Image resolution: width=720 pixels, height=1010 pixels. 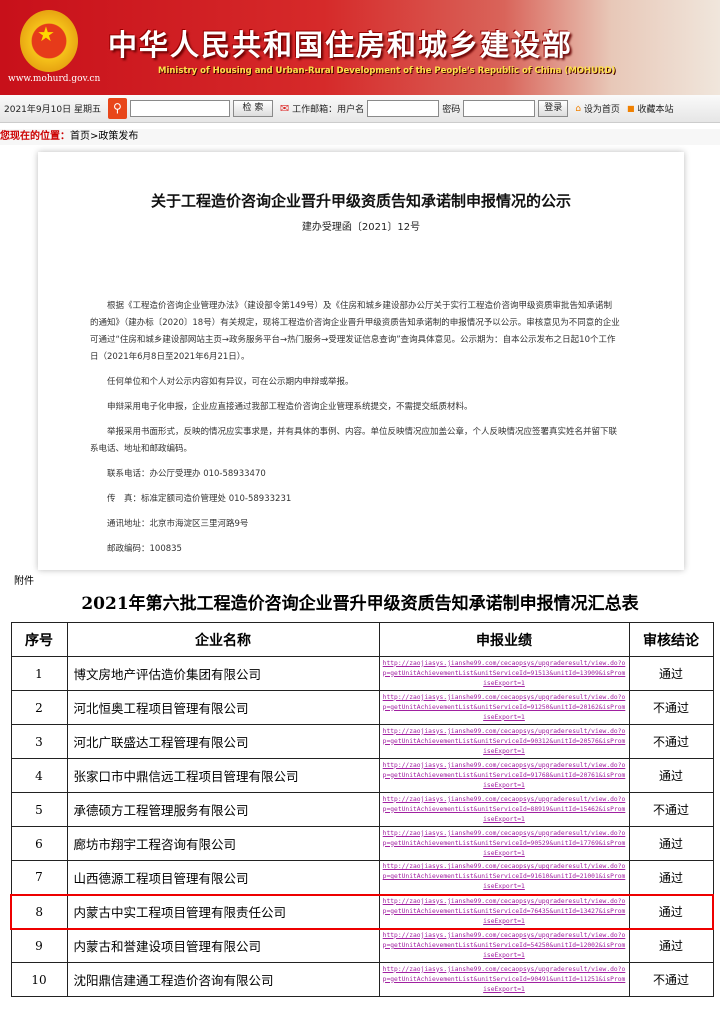 What do you see at coordinates (451, 110) in the screenshot?
I see `password-label: 密码` at bounding box center [451, 110].